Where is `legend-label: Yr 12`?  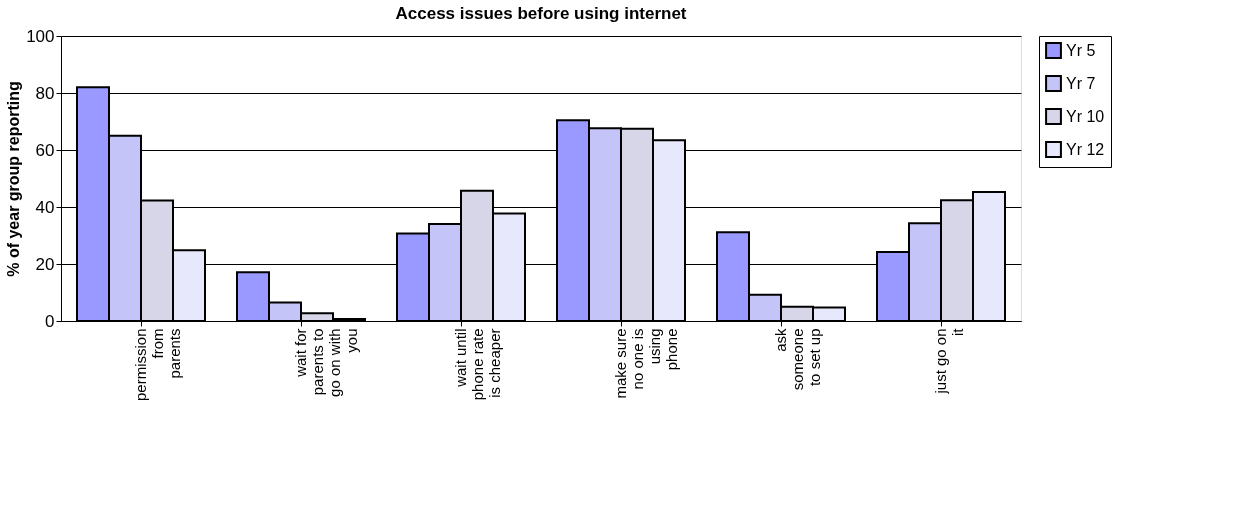 legend-label: Yr 12 is located at coordinates (1085, 149).